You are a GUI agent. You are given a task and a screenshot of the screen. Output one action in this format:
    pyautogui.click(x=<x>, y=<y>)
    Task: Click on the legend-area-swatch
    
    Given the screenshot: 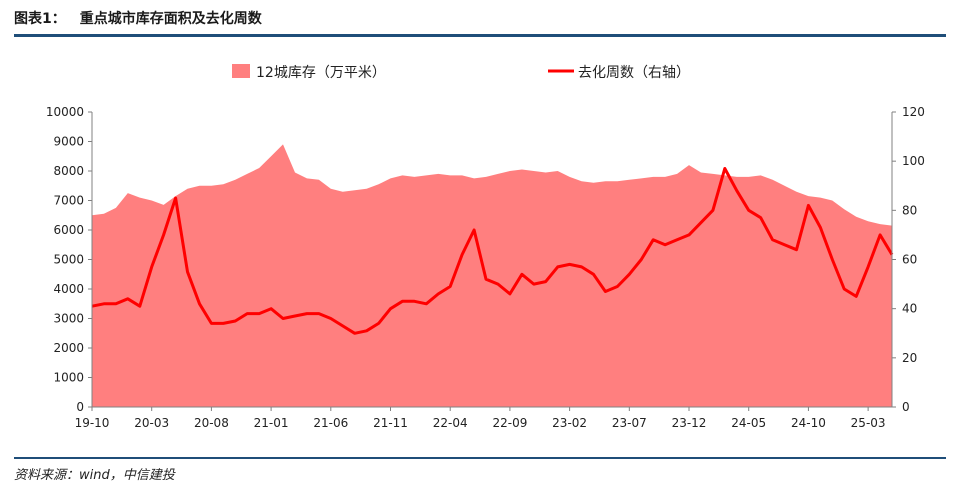 What is the action you would take?
    pyautogui.click(x=241, y=71)
    